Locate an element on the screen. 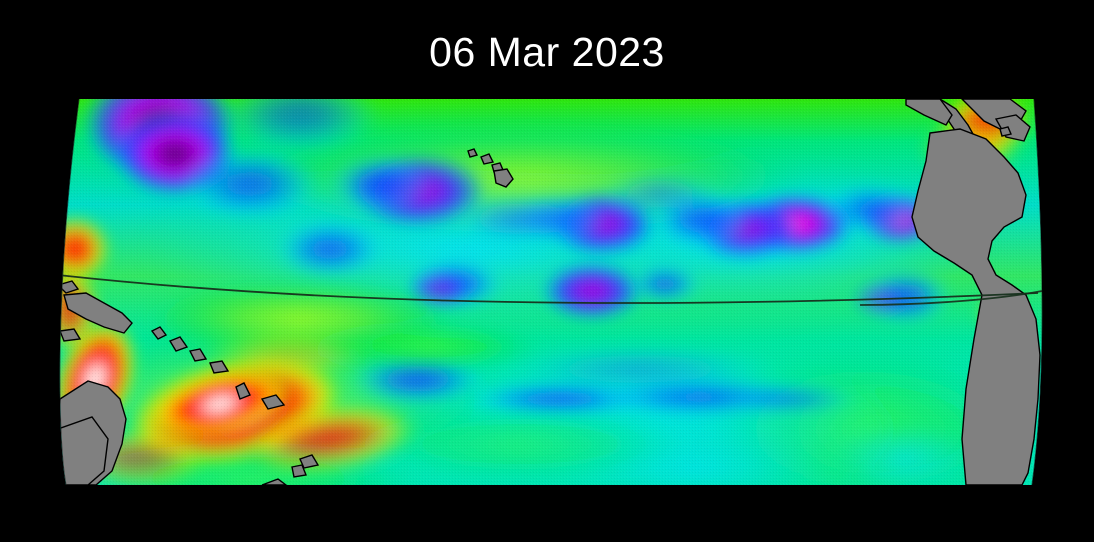  land-hawaii-bigisland is located at coordinates (503, 178).